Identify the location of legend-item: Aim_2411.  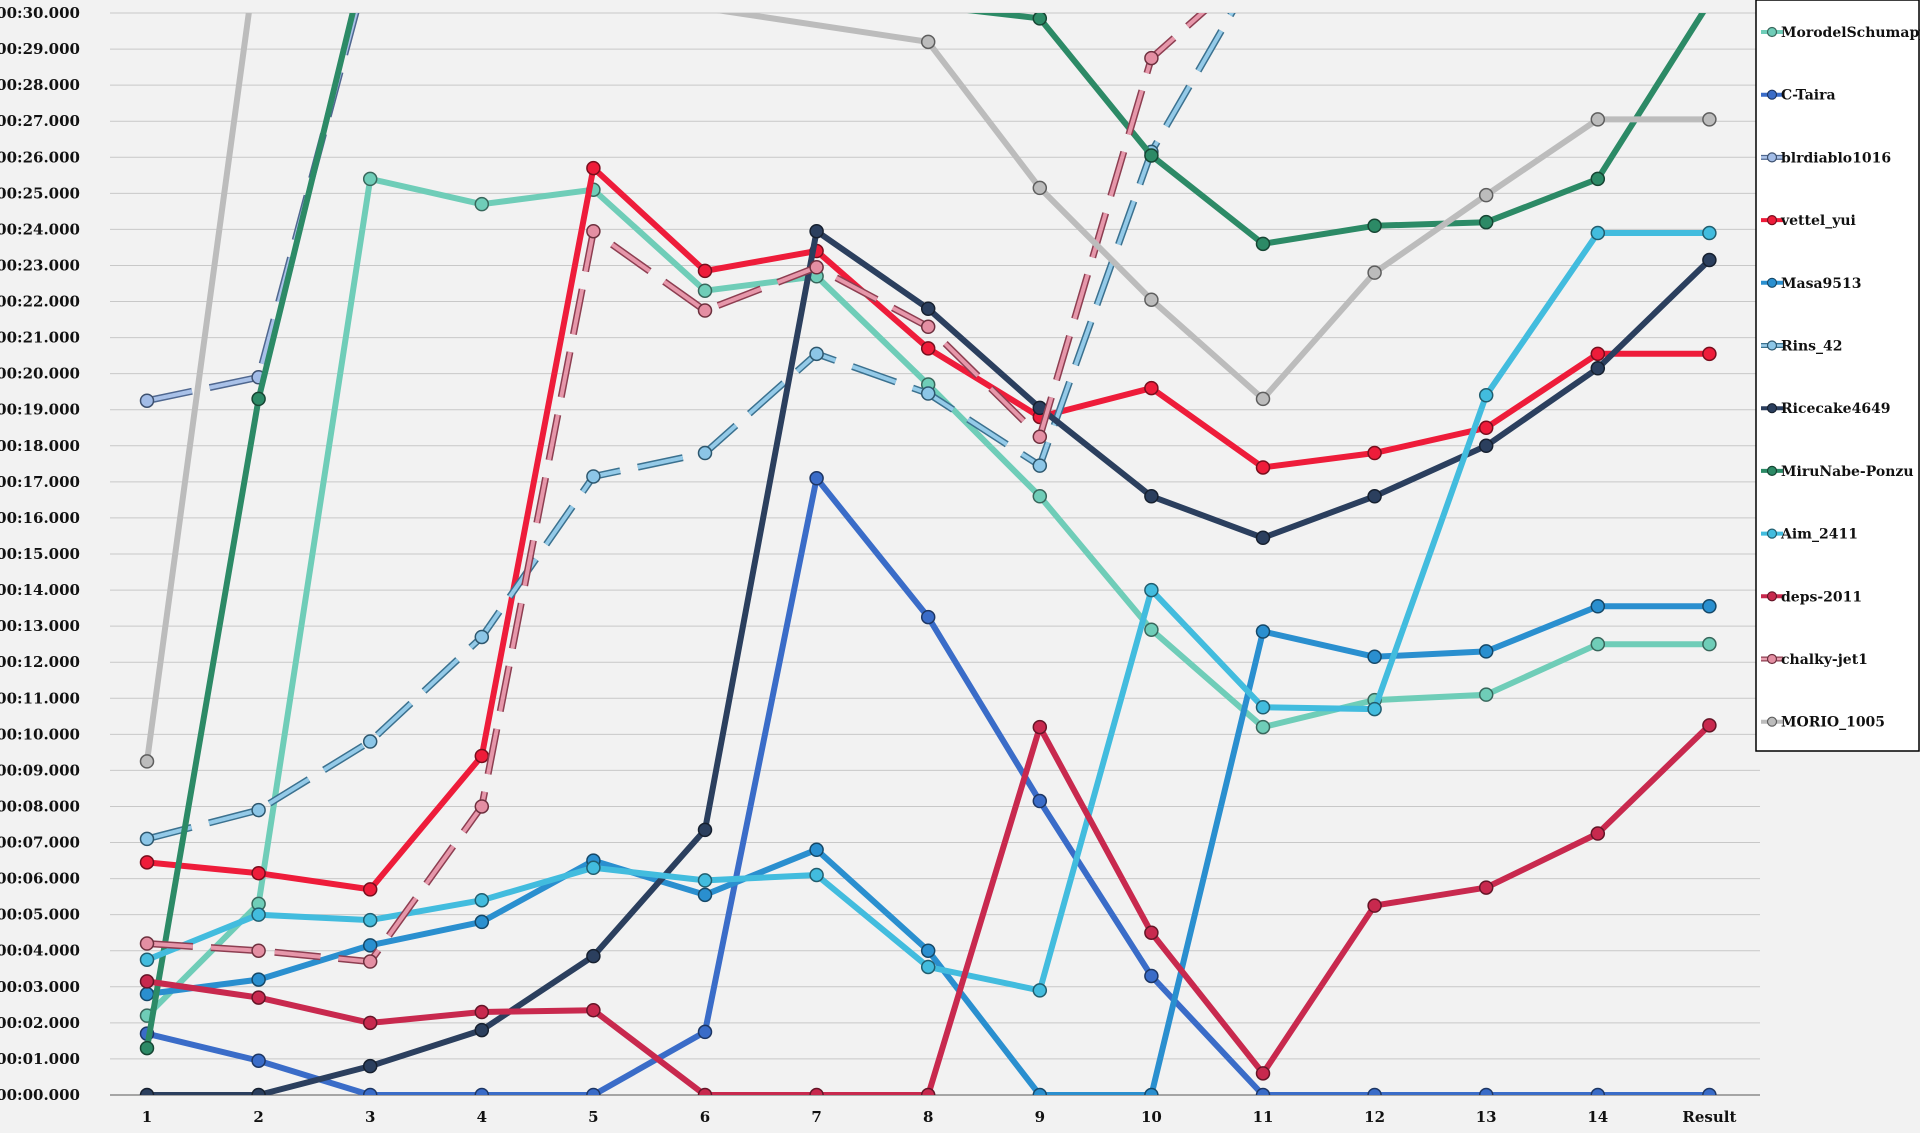
(1809, 535).